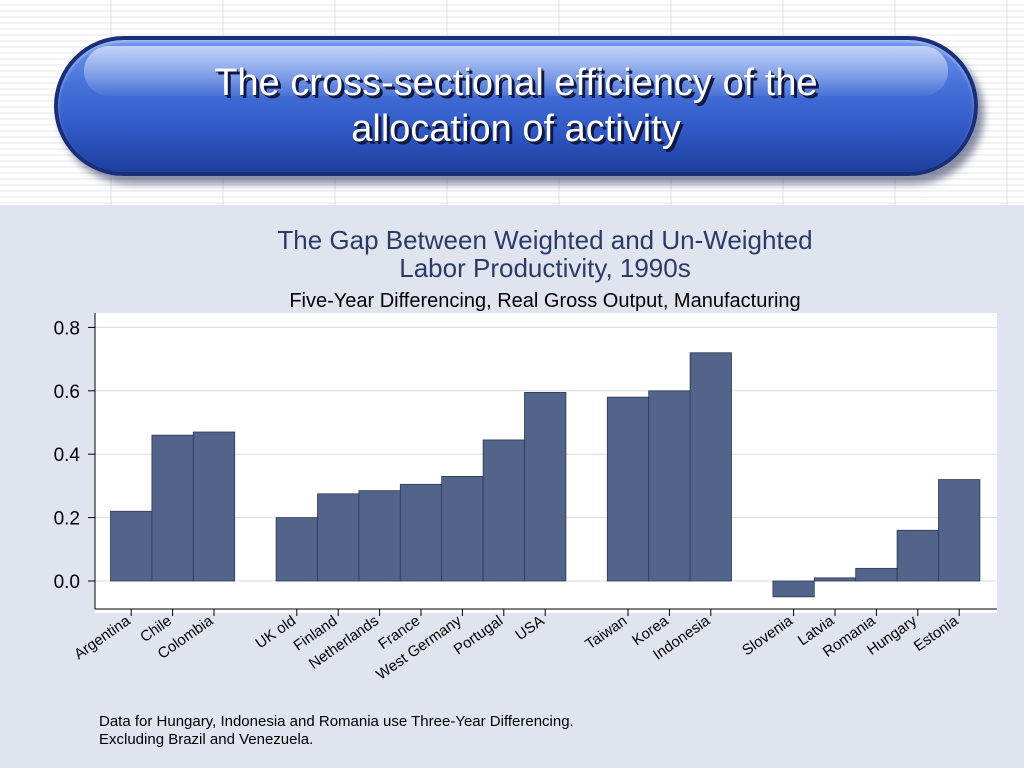  I want to click on x-tick-label: USA, so click(529, 628).